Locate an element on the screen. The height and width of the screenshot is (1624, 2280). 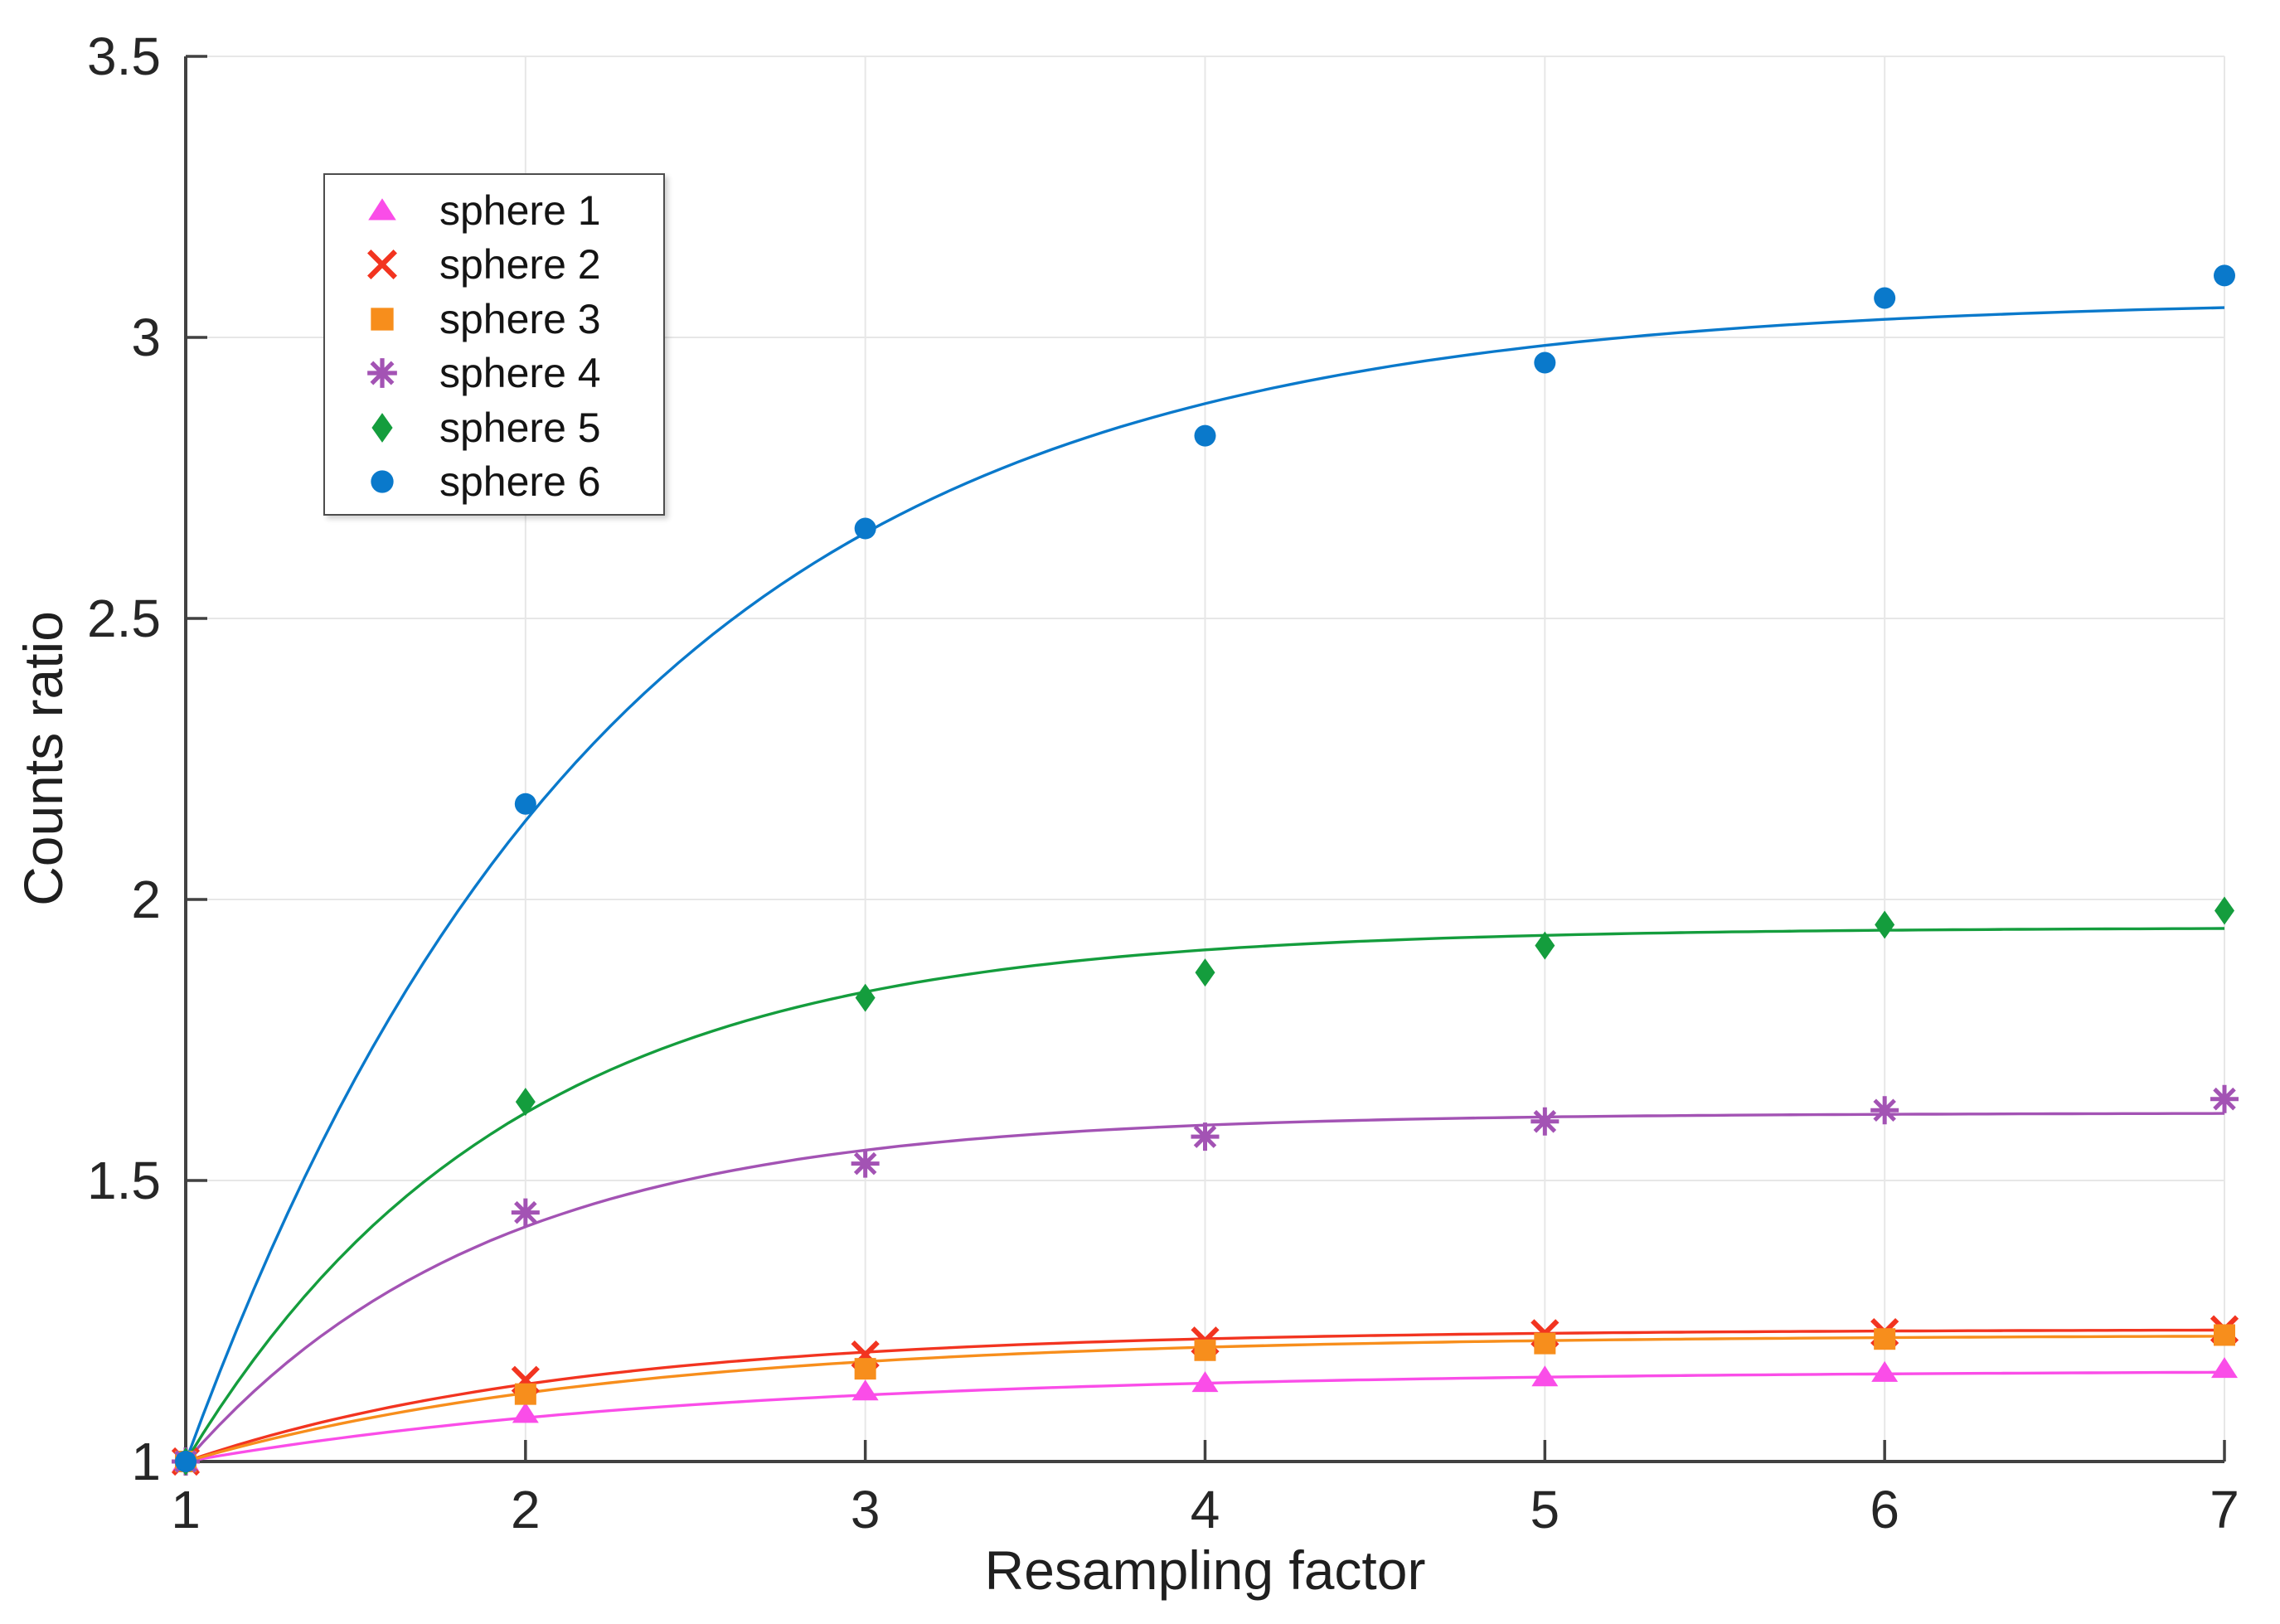
legend-item-sphere-3: sphere 3 is located at coordinates (494, 319).